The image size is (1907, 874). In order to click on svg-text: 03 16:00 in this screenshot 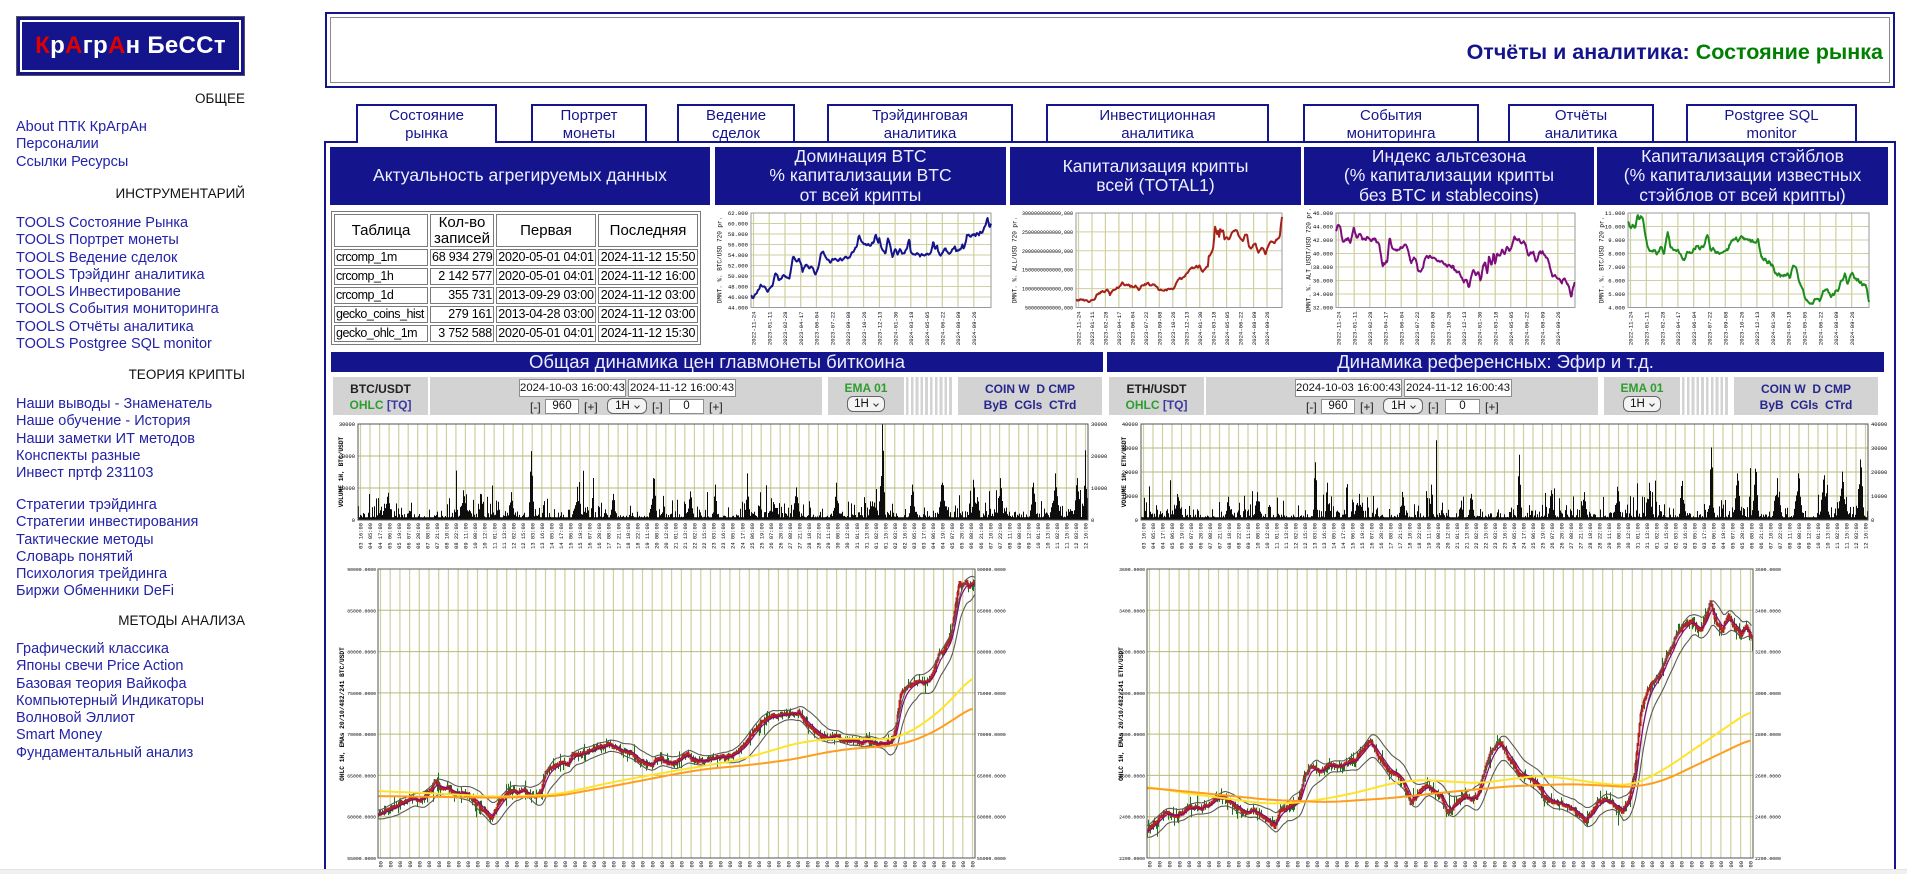, I will do `click(362, 536)`.